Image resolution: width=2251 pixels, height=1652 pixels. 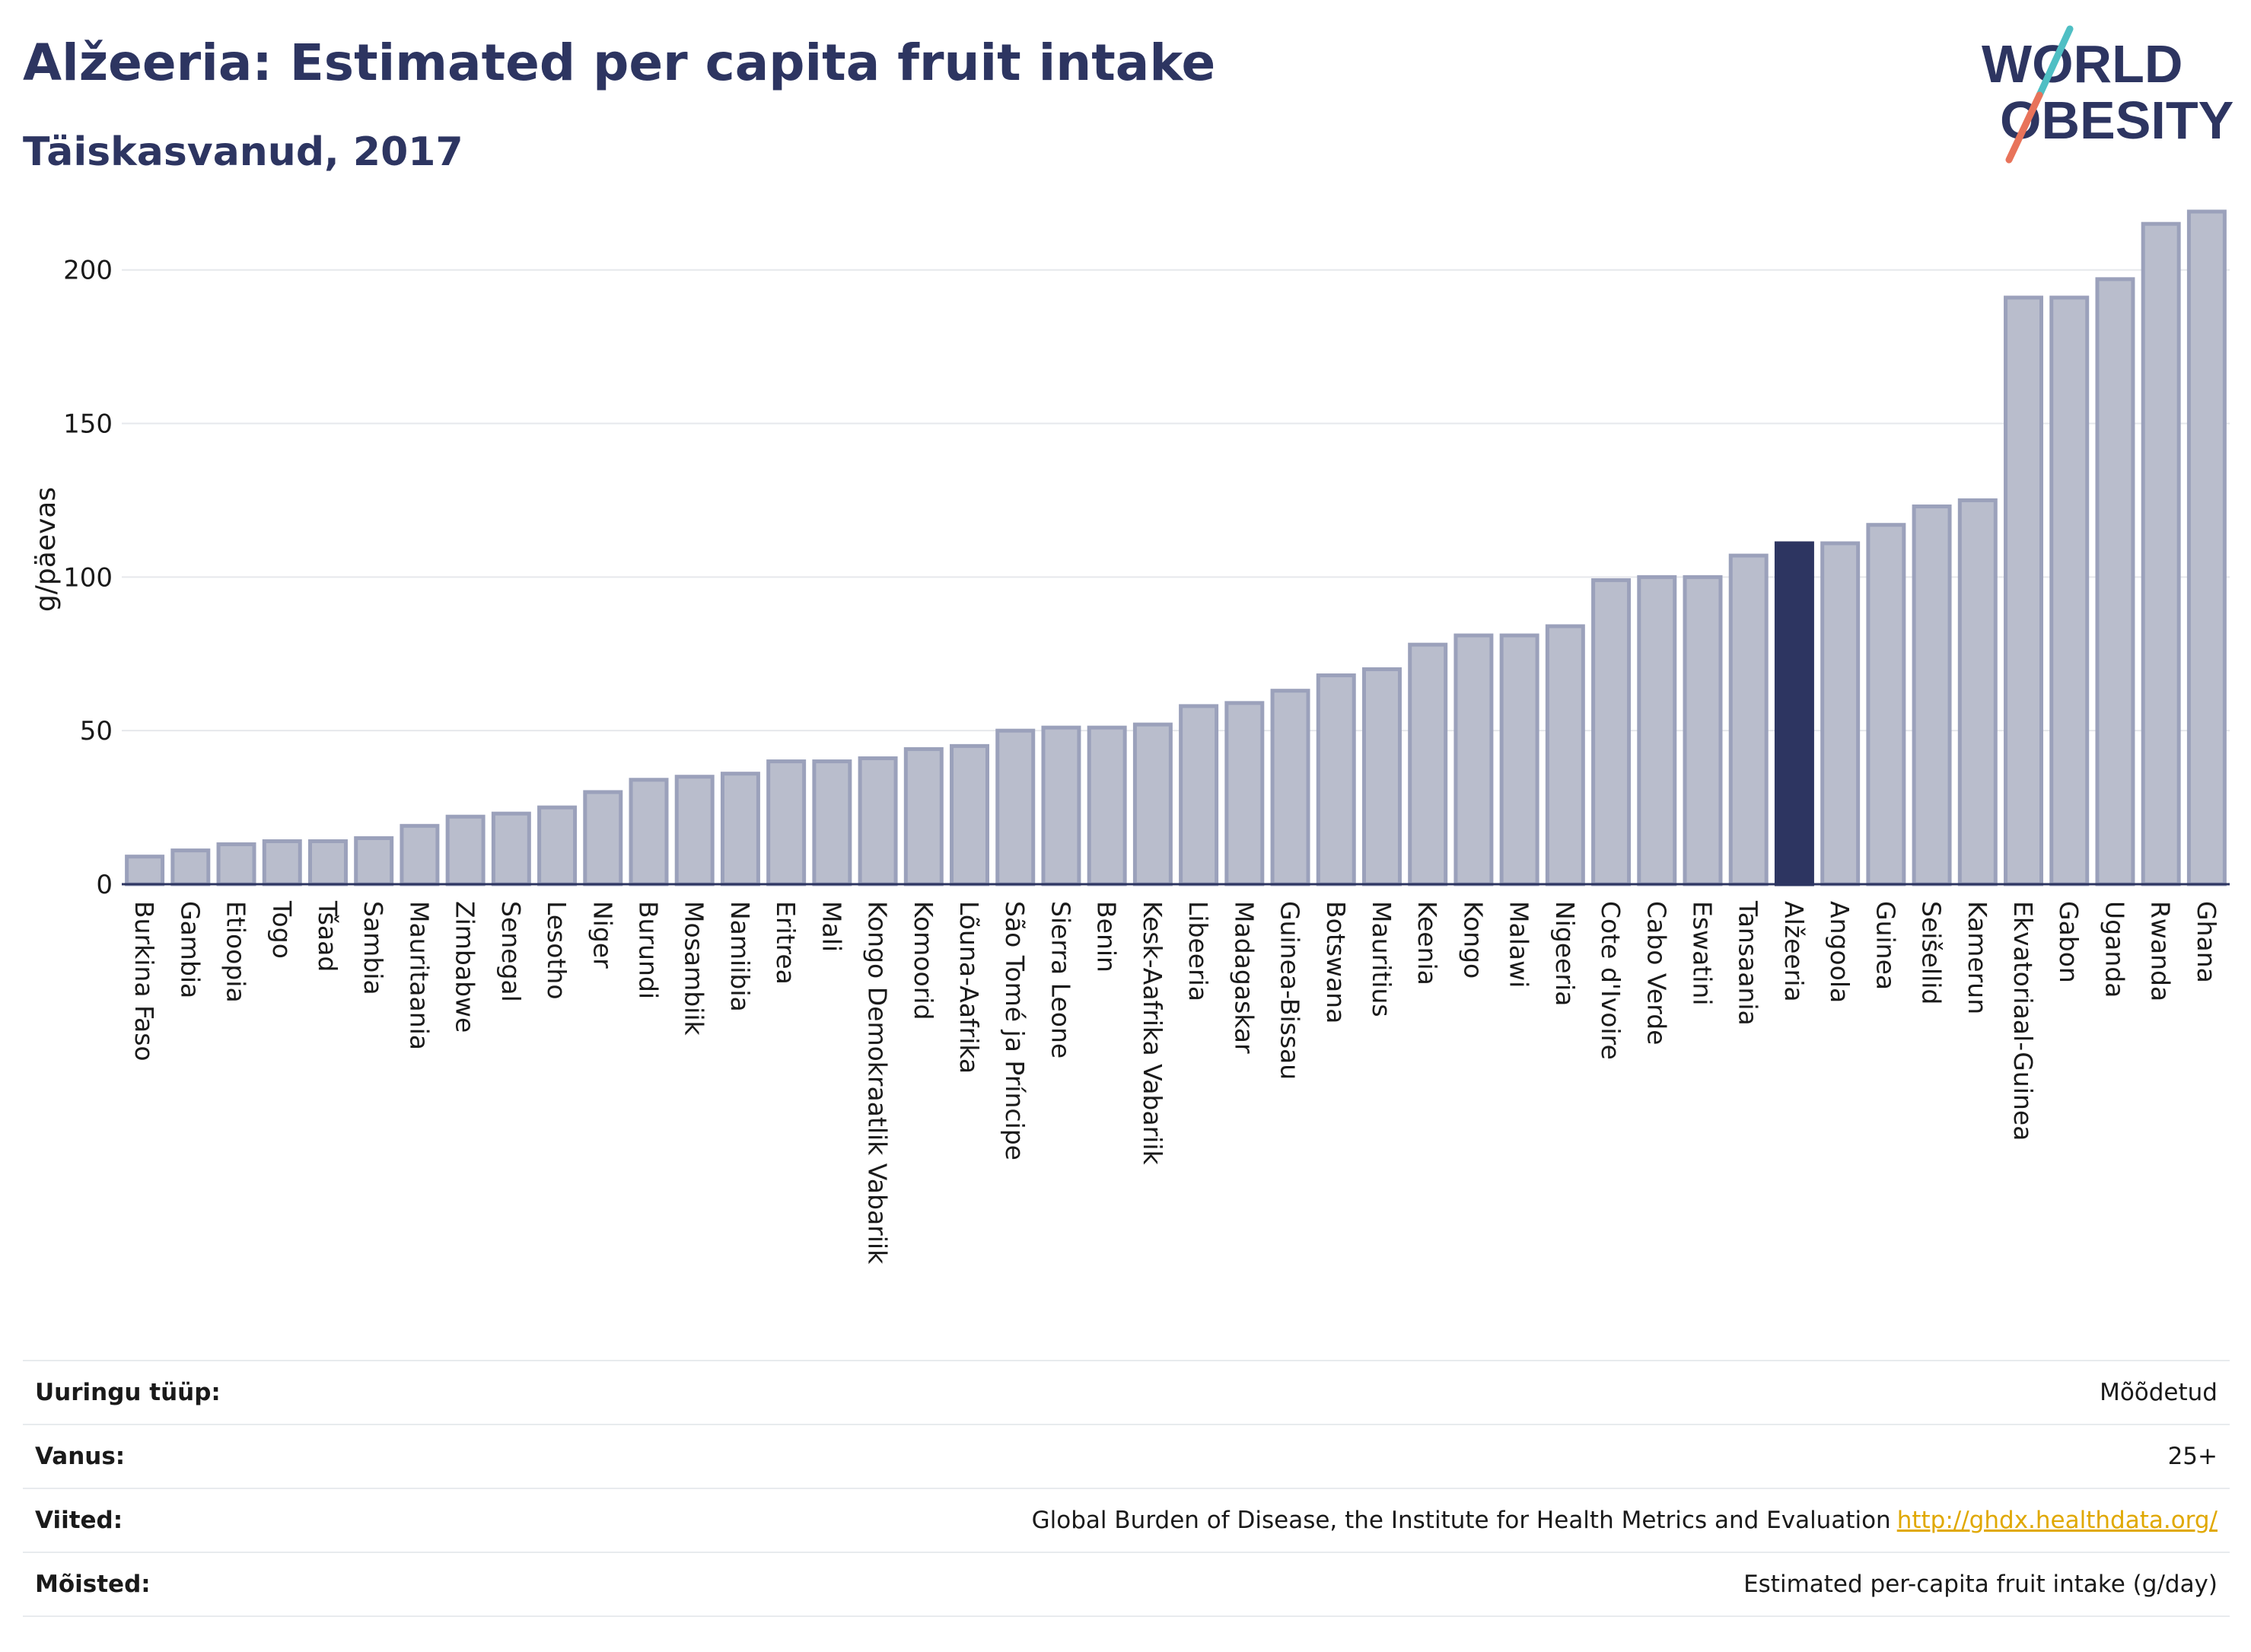 I want to click on source-link: http://ghdx.healthdata.org/, so click(x=2057, y=1520).